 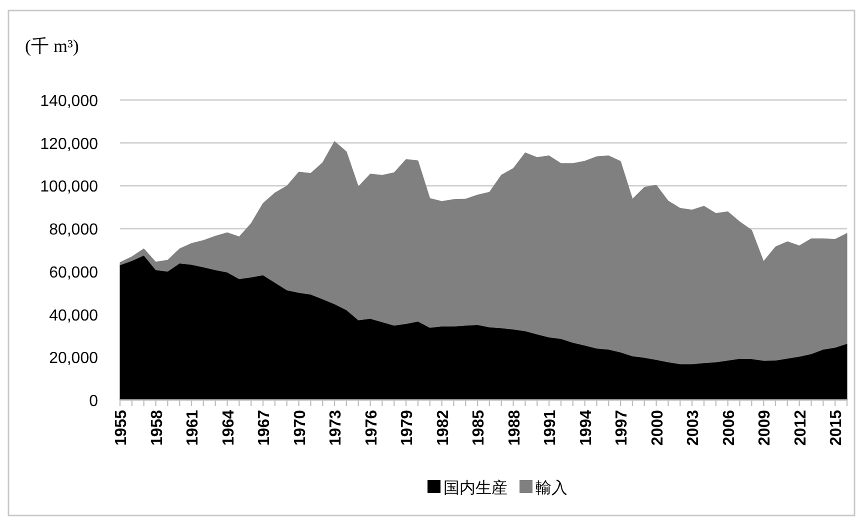 I want to click on x-tick-label: 1967, so click(x=265, y=428).